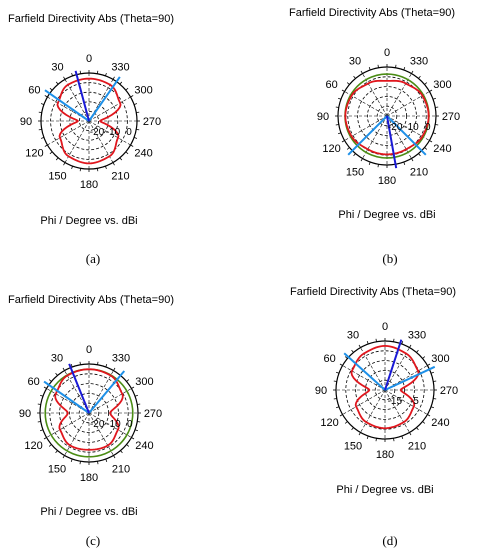 The width and height of the screenshot is (477, 550). What do you see at coordinates (25, 414) in the screenshot?
I see `angle-tick-label: 90` at bounding box center [25, 414].